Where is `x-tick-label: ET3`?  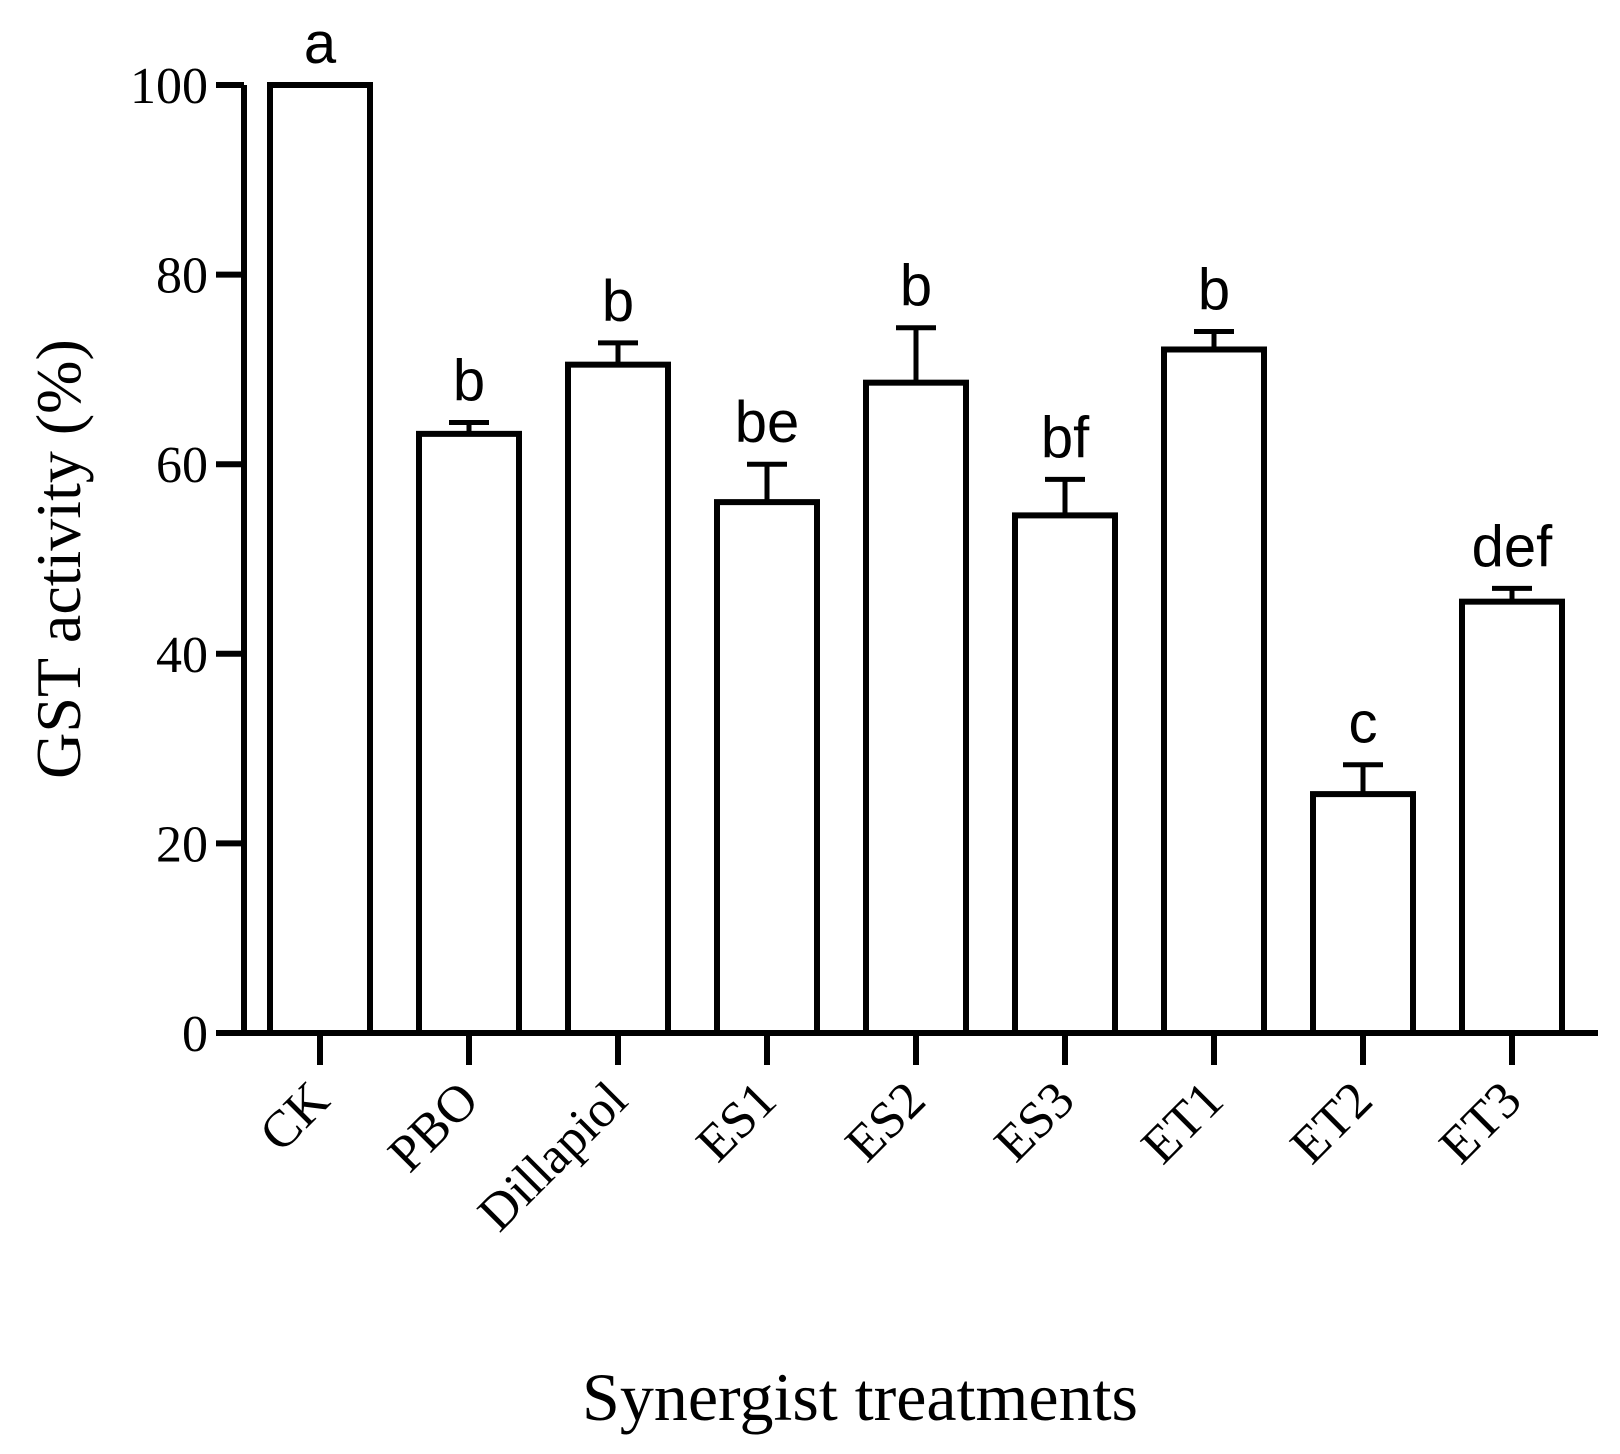 x-tick-label: ET3 is located at coordinates (1481, 1123).